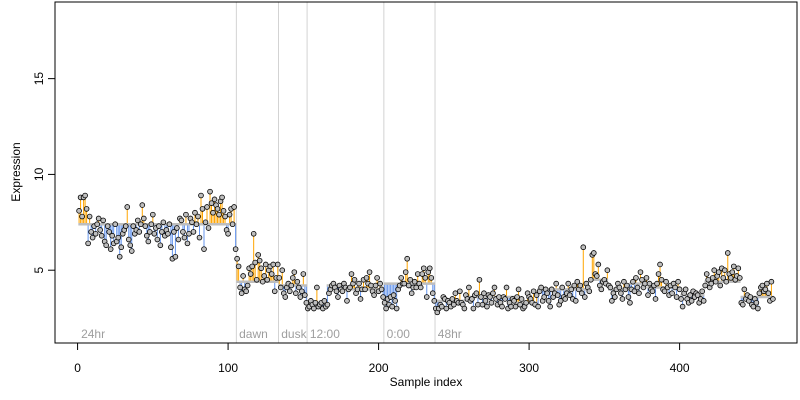 The image size is (800, 400). What do you see at coordinates (16, 171) in the screenshot?
I see `y-axis-title: Expression` at bounding box center [16, 171].